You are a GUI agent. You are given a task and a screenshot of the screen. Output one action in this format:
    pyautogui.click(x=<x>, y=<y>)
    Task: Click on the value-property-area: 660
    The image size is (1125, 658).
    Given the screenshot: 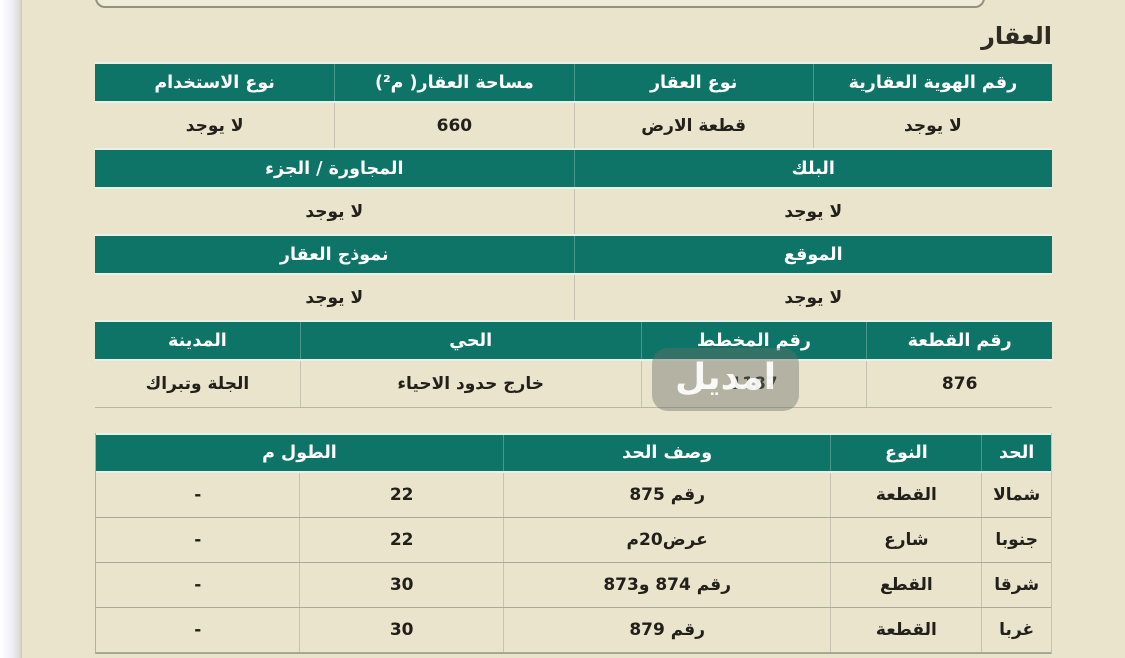 What is the action you would take?
    pyautogui.click(x=453, y=125)
    